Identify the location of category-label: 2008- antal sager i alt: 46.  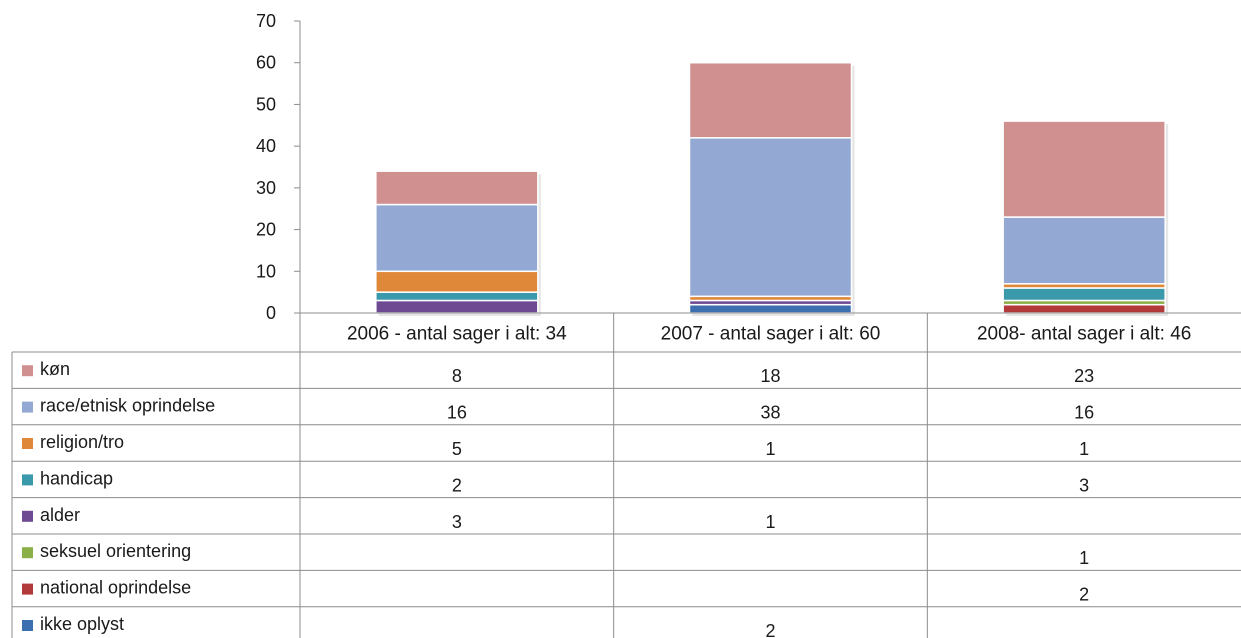
(1084, 334).